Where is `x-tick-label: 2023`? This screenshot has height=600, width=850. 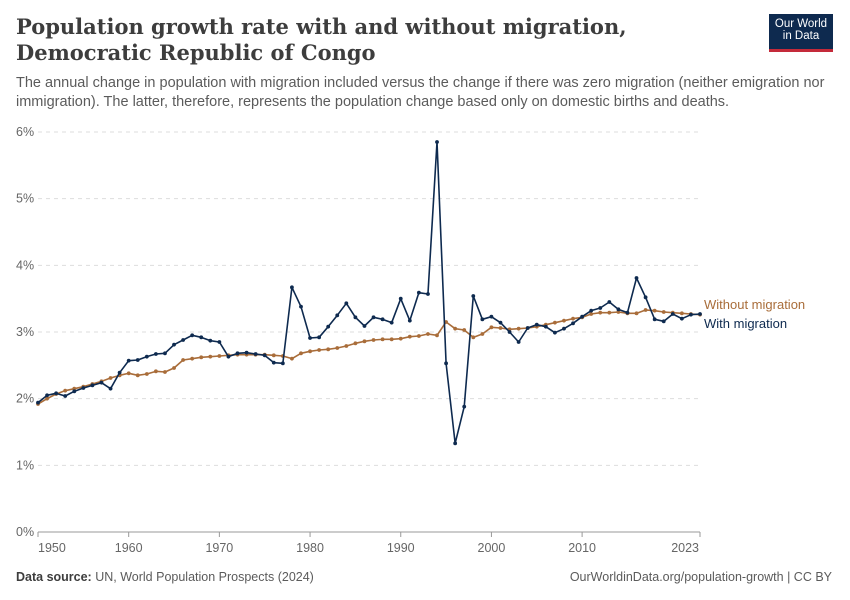 x-tick-label: 2023 is located at coordinates (685, 548).